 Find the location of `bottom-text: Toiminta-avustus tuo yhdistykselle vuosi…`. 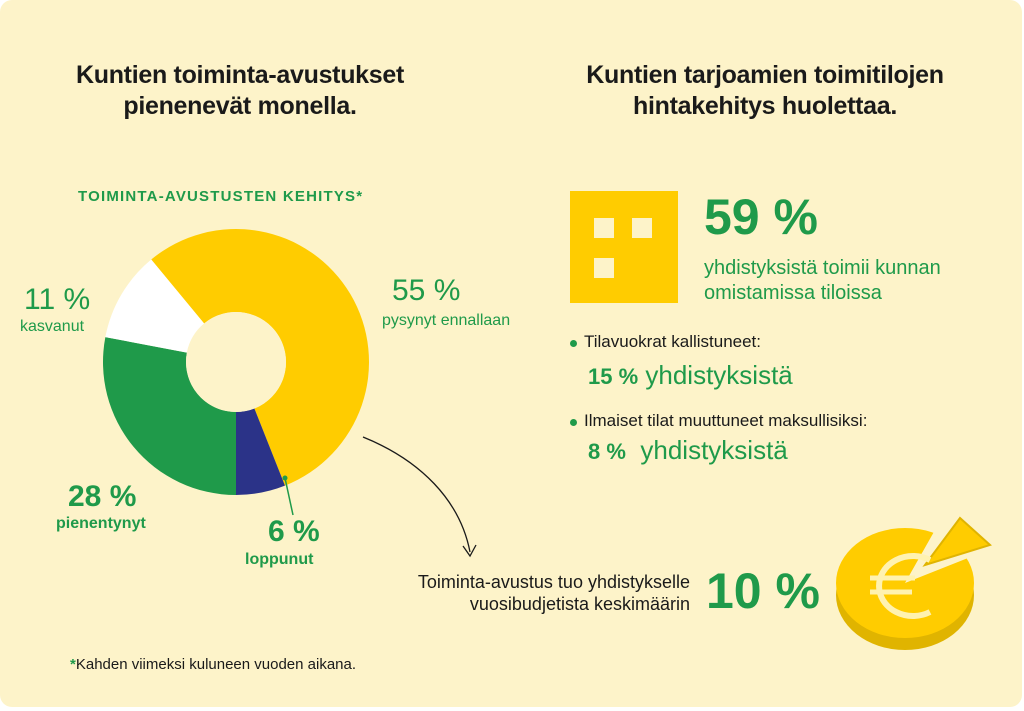

bottom-text: Toiminta-avustus tuo yhdistykselle vuosi… is located at coordinates (554, 593).